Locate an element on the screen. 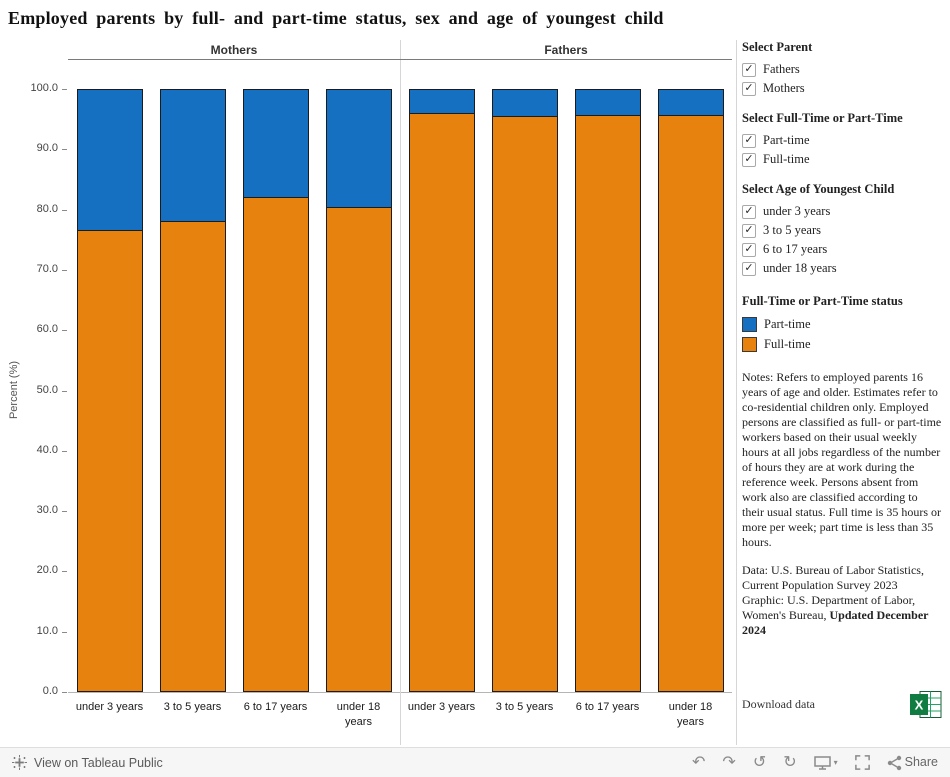 The image size is (950, 777). y-tick-label: 20.0 is located at coordinates (47, 570).